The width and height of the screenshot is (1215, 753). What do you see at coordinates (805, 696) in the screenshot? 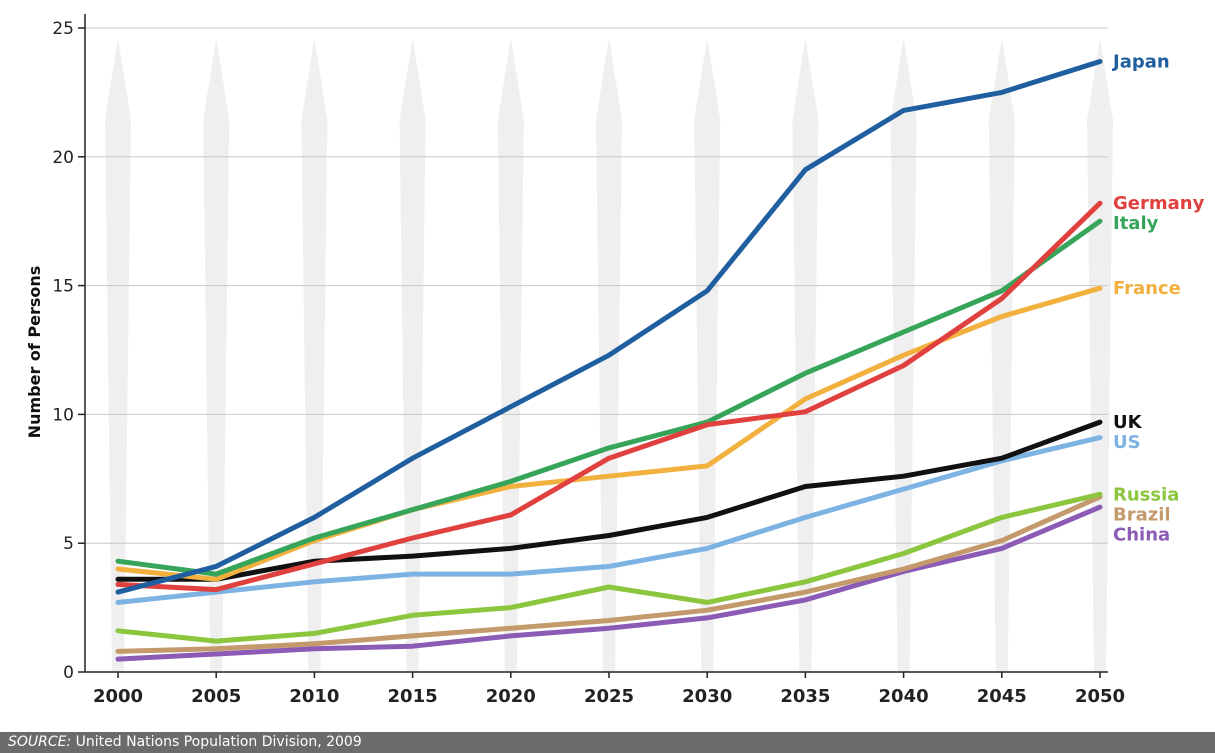
I see `x-tick-label: 2035` at bounding box center [805, 696].